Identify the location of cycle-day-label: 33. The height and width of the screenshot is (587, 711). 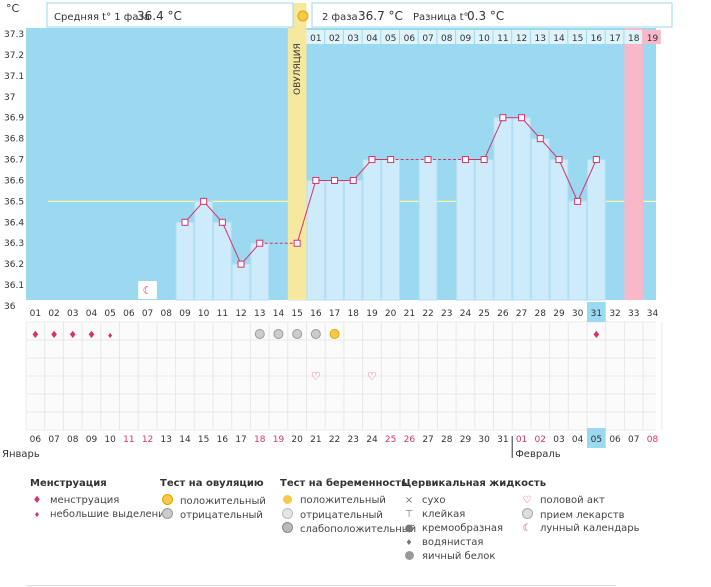
(633, 314).